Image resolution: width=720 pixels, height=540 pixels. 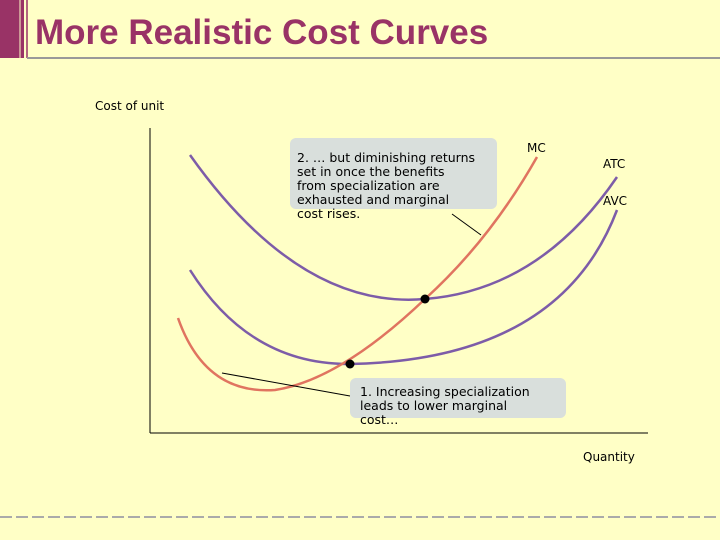 I want to click on title: More Realistic Cost Curves, so click(x=261, y=32).